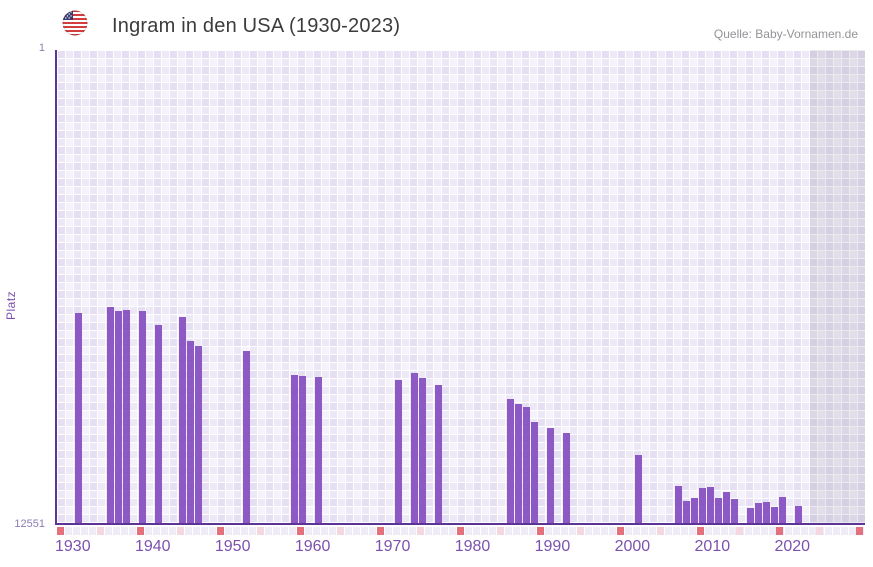  Describe the element at coordinates (140, 531) in the screenshot. I see `decade-marker-1940` at that location.